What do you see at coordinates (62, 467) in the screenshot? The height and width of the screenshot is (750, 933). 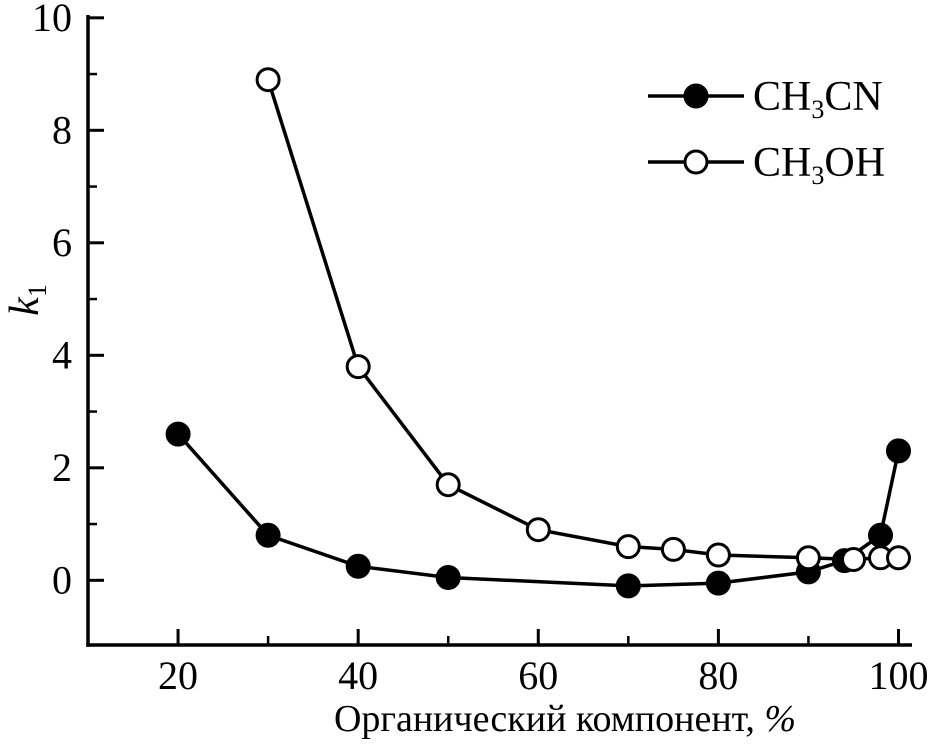 I see `y-tick-label: 2` at bounding box center [62, 467].